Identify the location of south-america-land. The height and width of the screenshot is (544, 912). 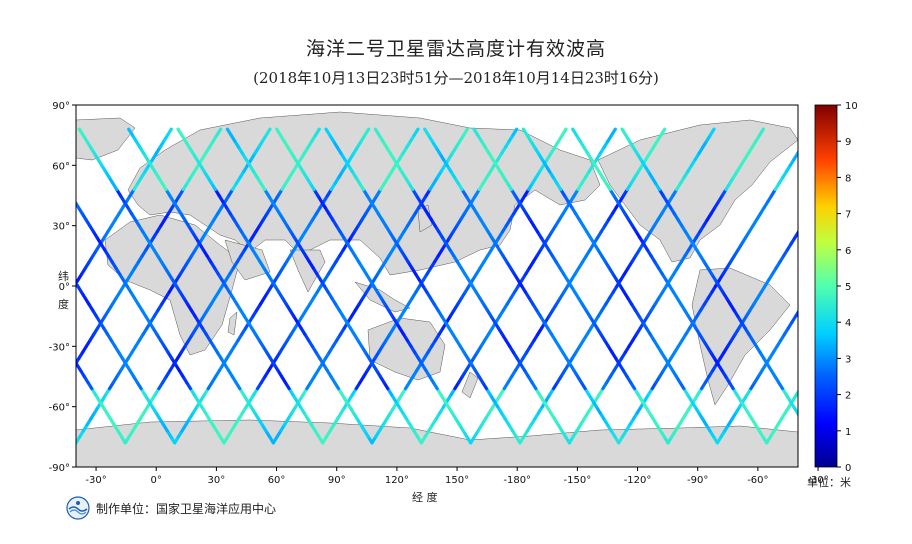
(741, 336).